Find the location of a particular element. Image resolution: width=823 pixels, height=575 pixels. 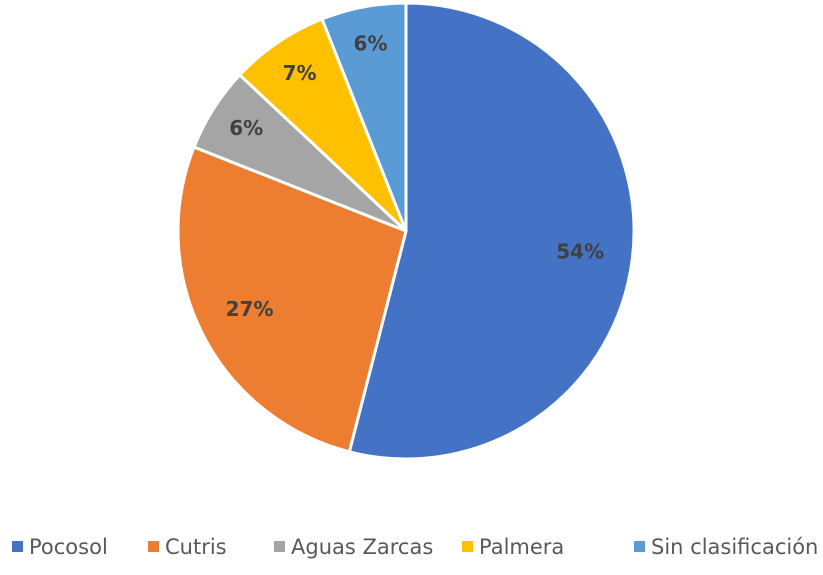

legend-label: Sin clasificación is located at coordinates (734, 547).